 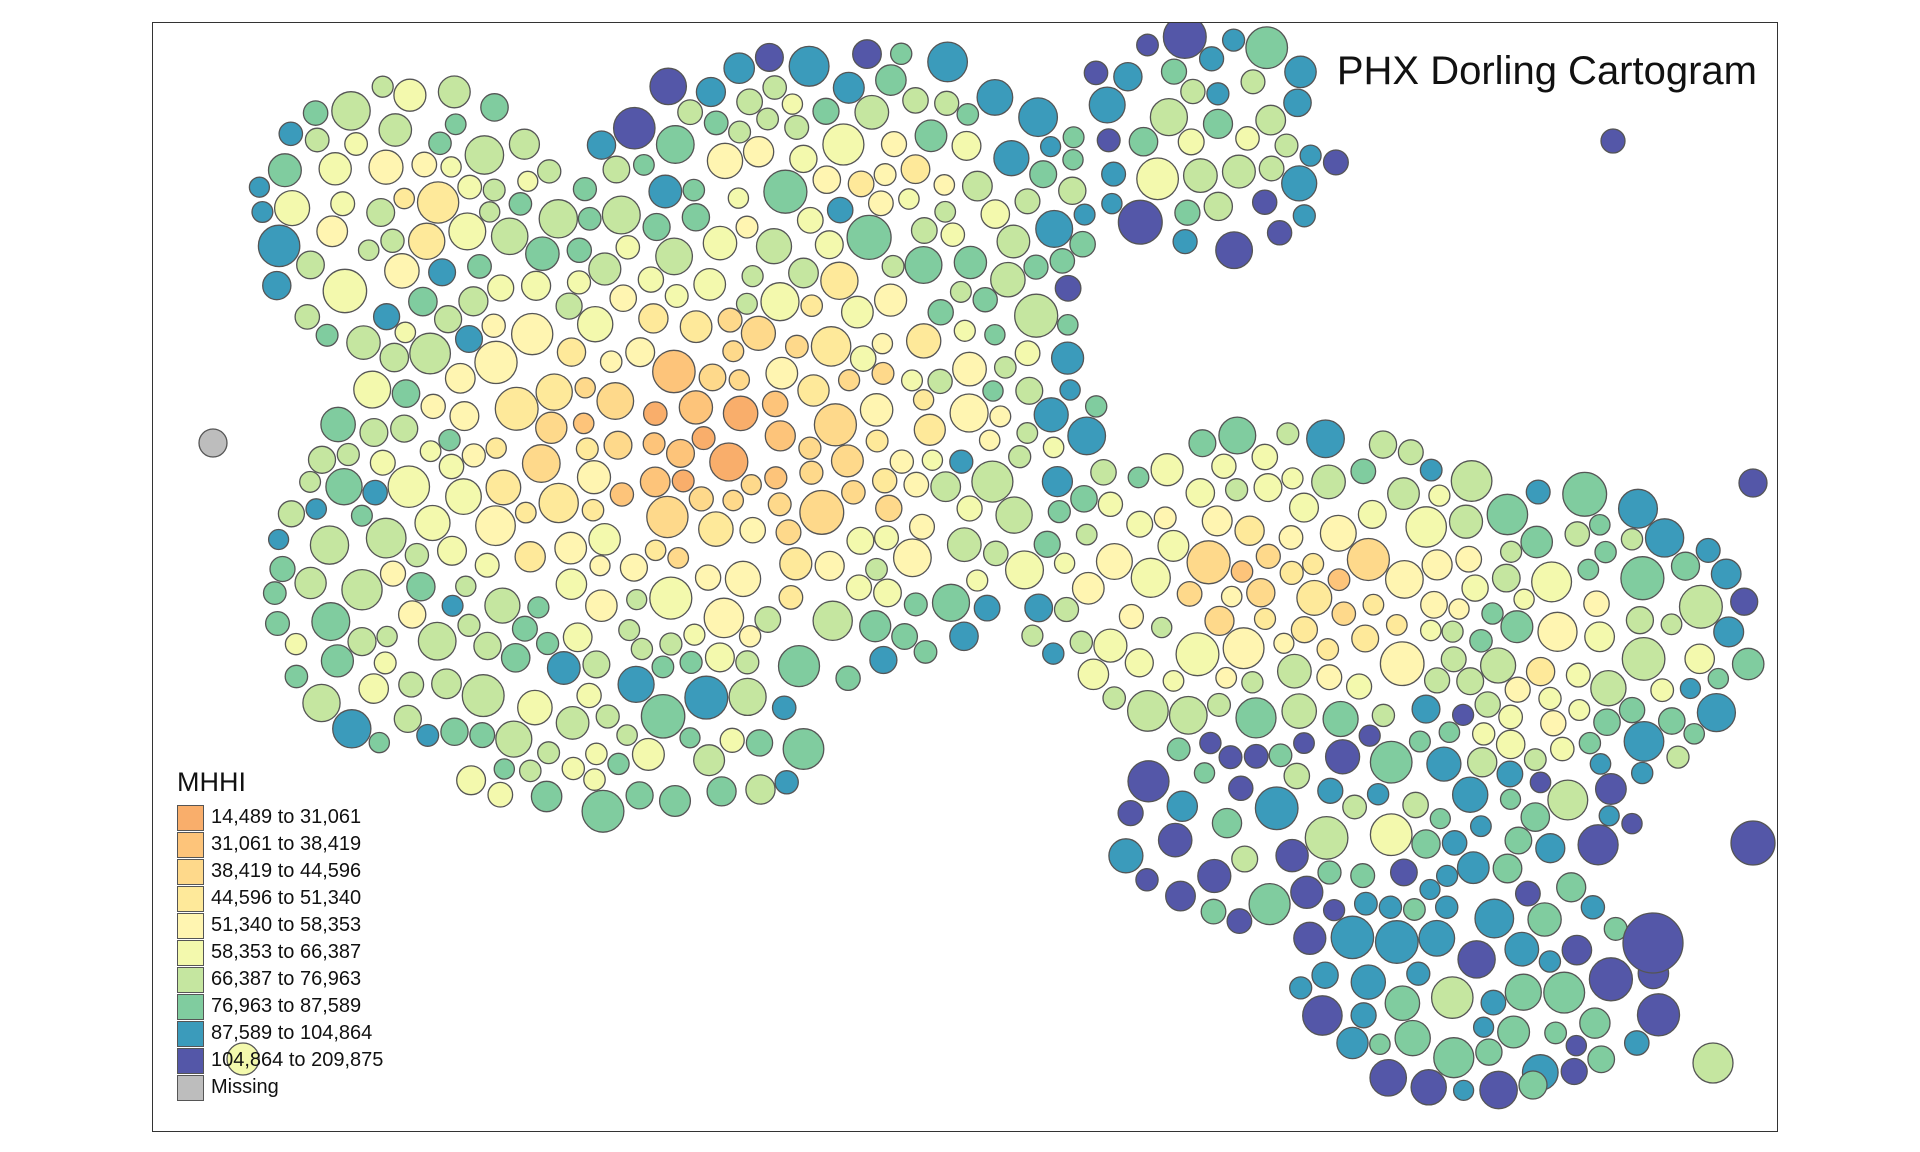 I want to click on legend-label: Missing, so click(x=245, y=1087).